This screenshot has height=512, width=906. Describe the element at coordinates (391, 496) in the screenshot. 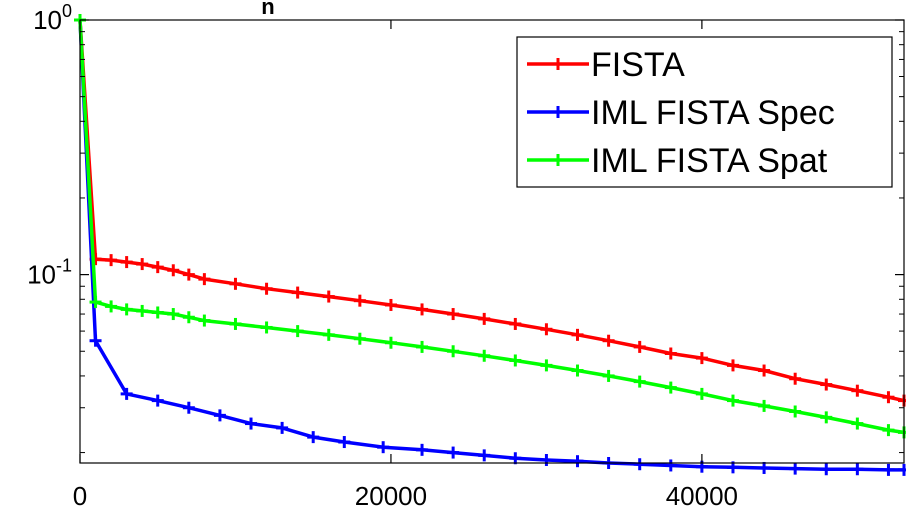

I see `x-tick-label: 20000` at that location.